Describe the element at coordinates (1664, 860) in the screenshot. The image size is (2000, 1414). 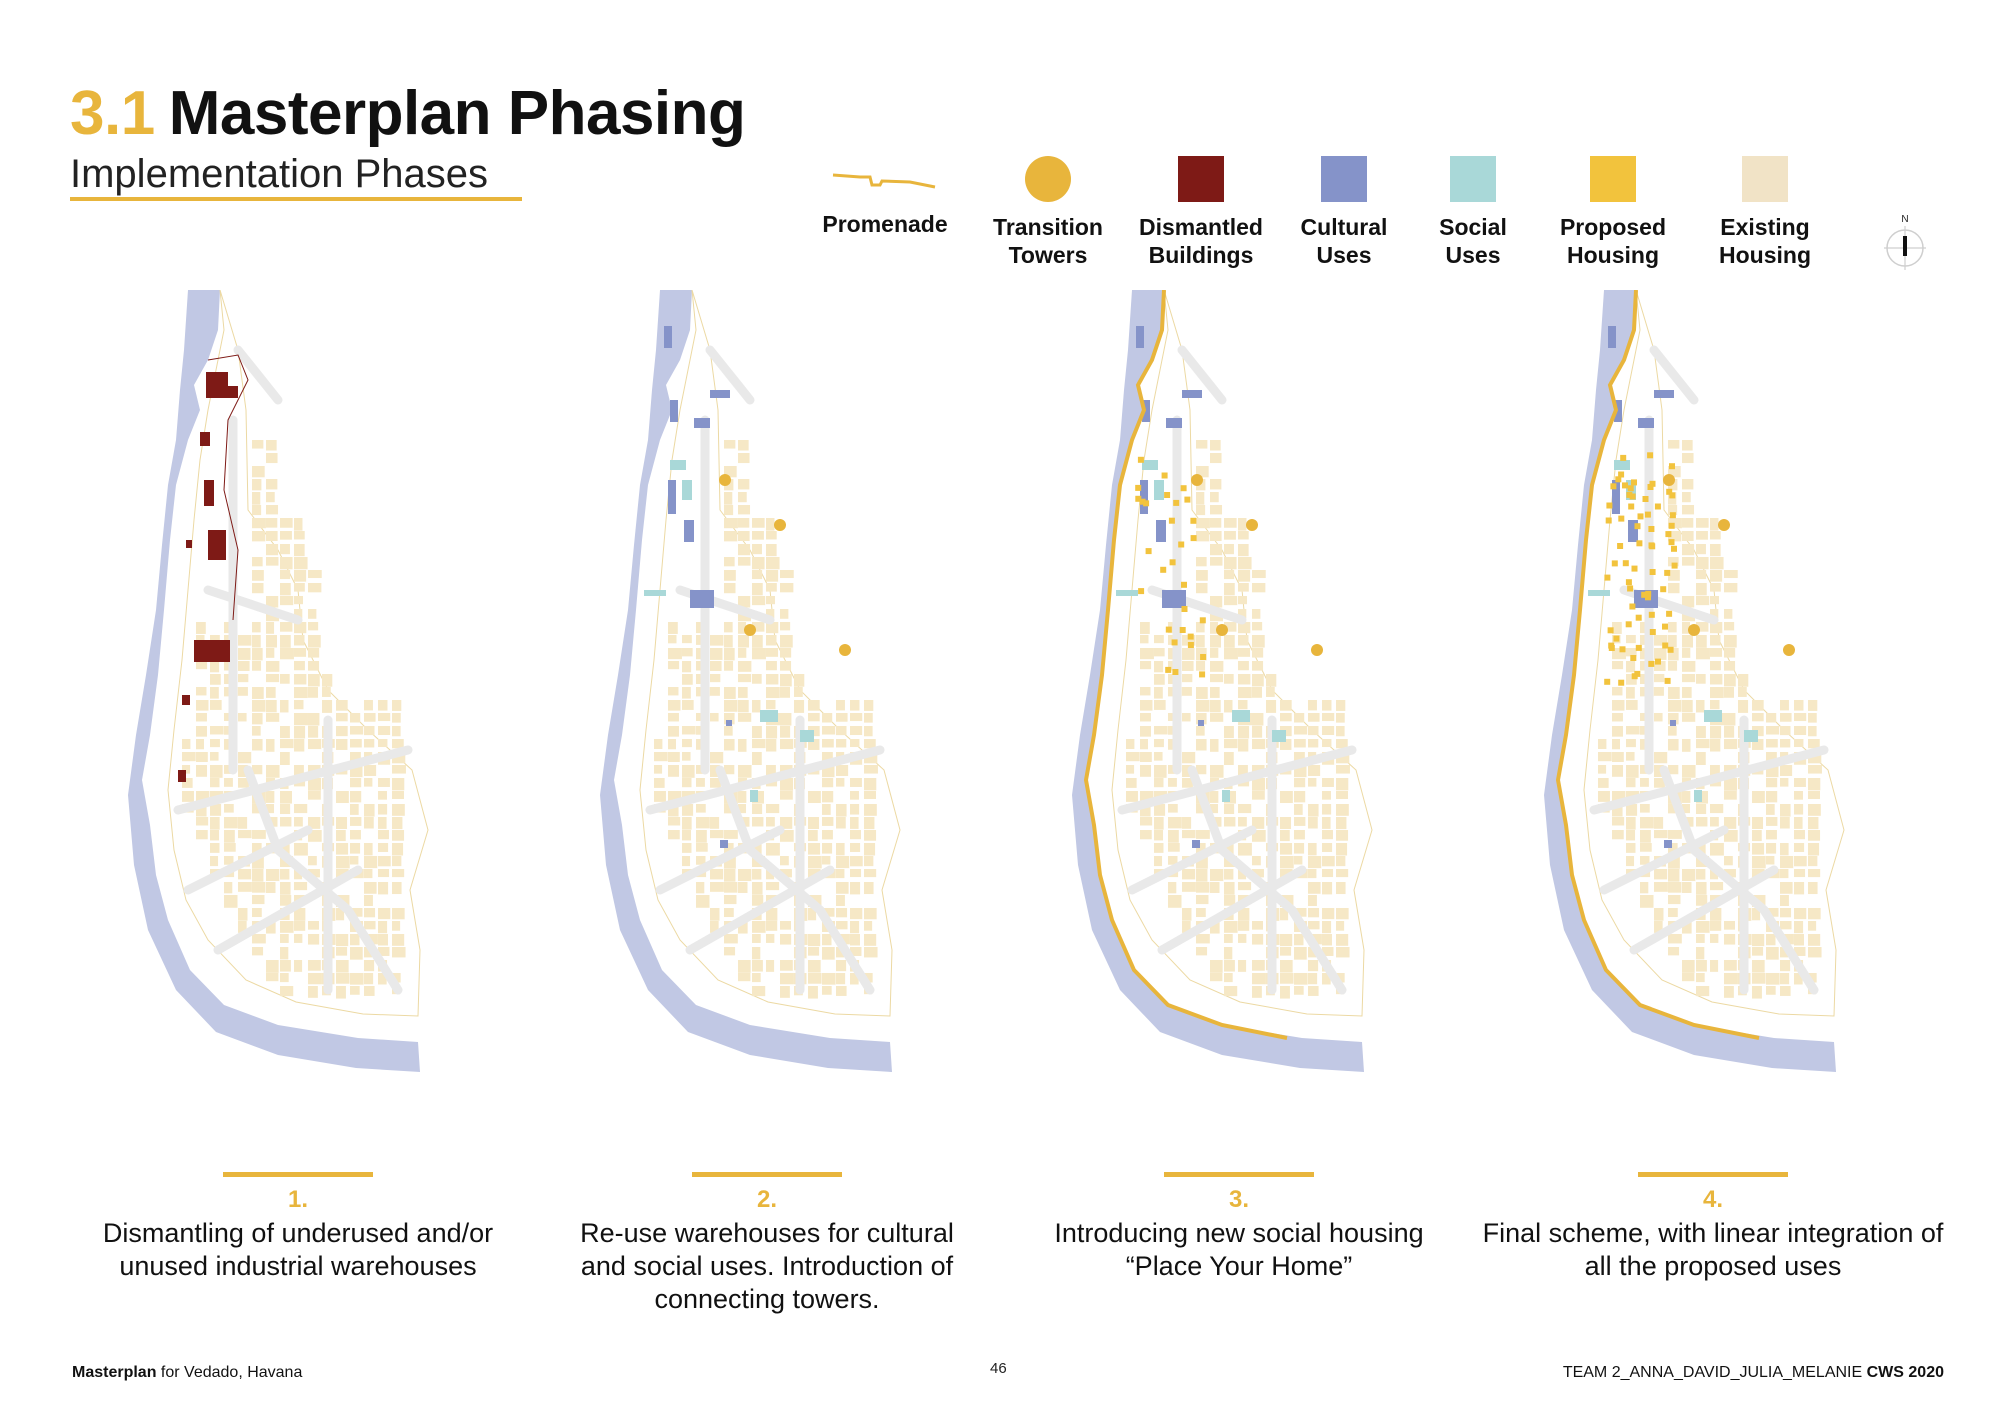
I see `street-road` at that location.